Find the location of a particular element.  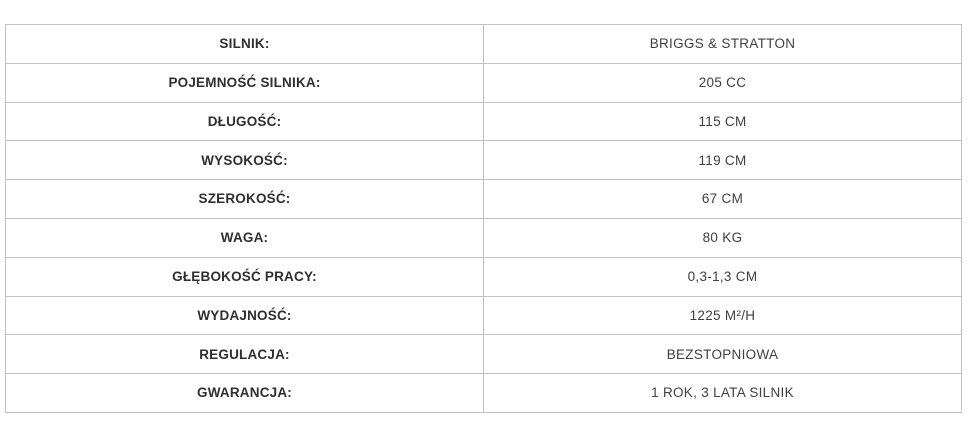

spec-value: 67 CM is located at coordinates (722, 199).